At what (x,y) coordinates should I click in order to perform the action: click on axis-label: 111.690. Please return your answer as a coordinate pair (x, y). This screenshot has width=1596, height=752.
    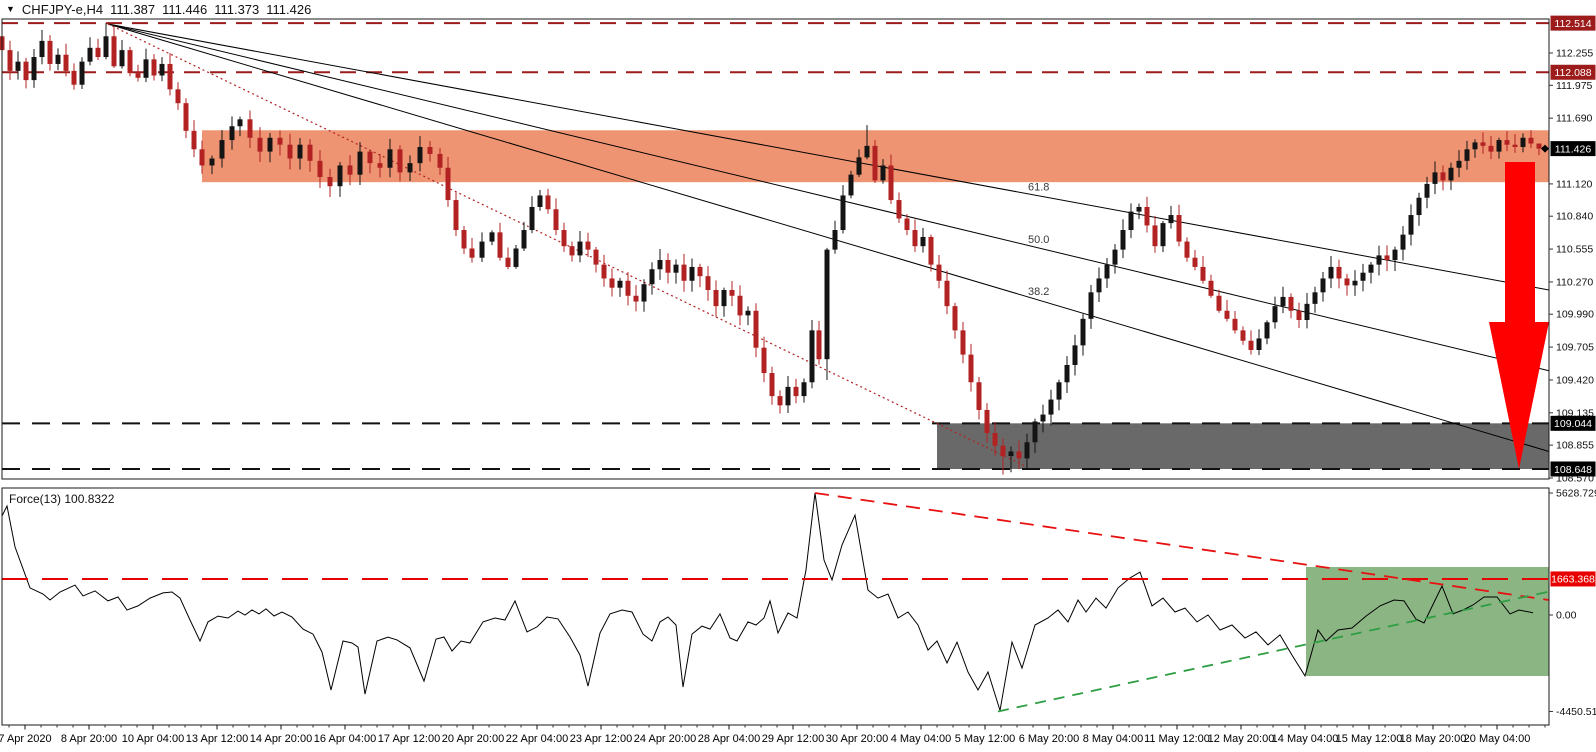
    Looking at the image, I should click on (1574, 119).